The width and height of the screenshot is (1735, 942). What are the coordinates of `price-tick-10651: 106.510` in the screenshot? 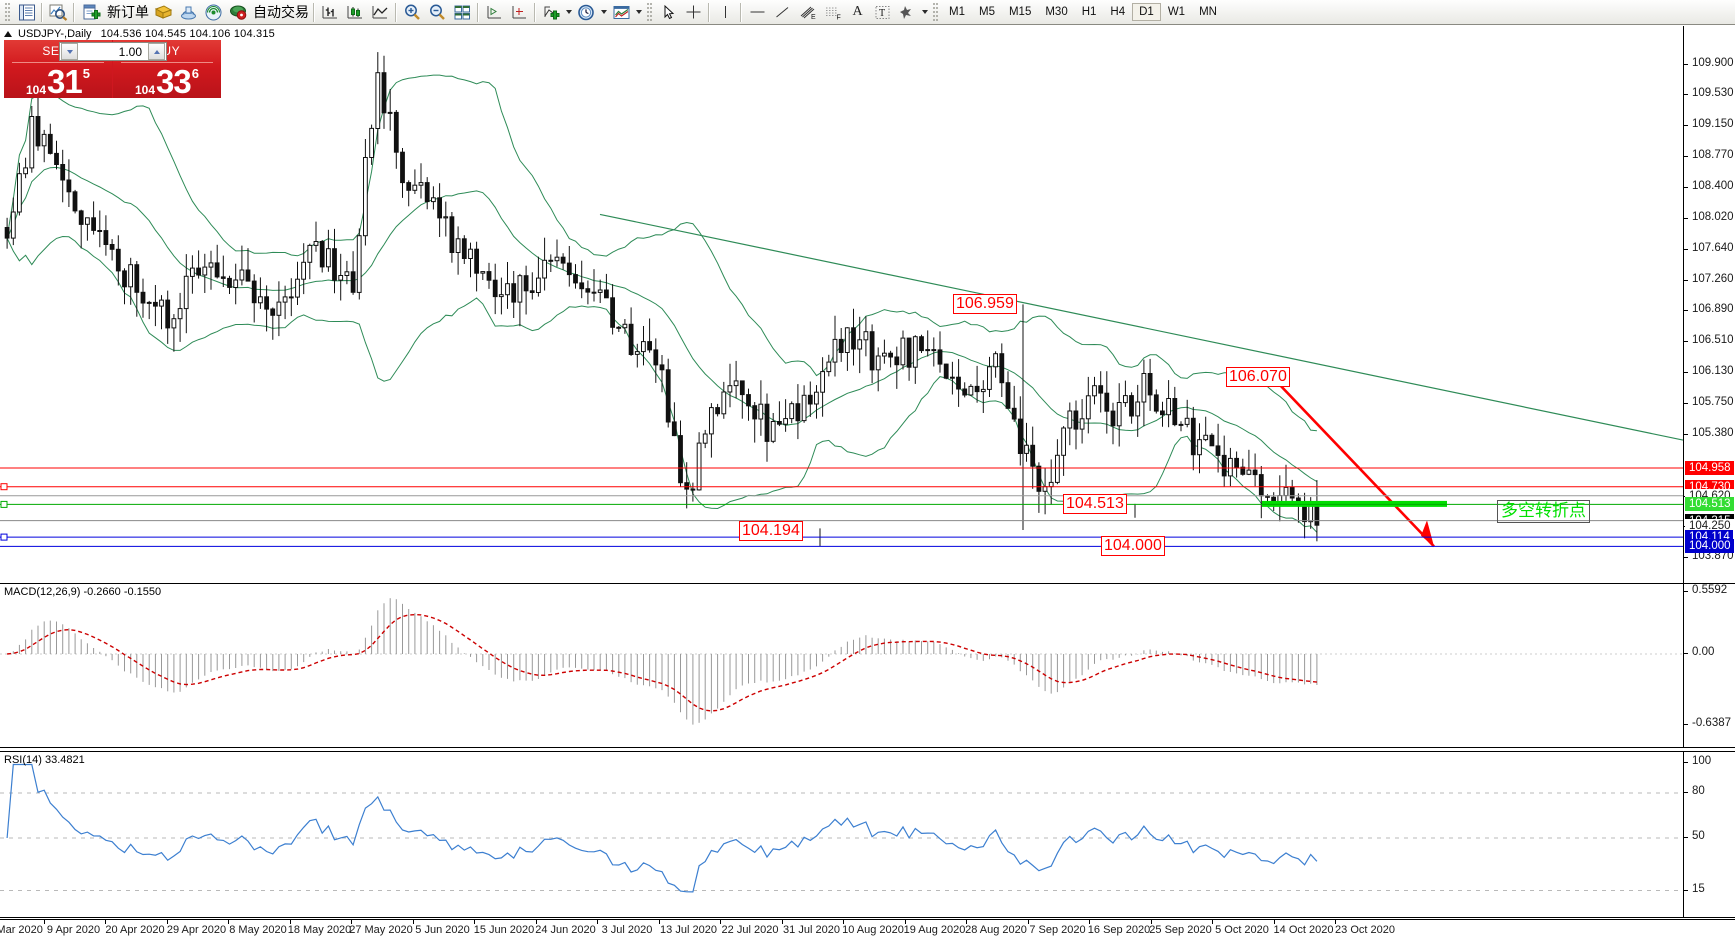 It's located at (1713, 340).